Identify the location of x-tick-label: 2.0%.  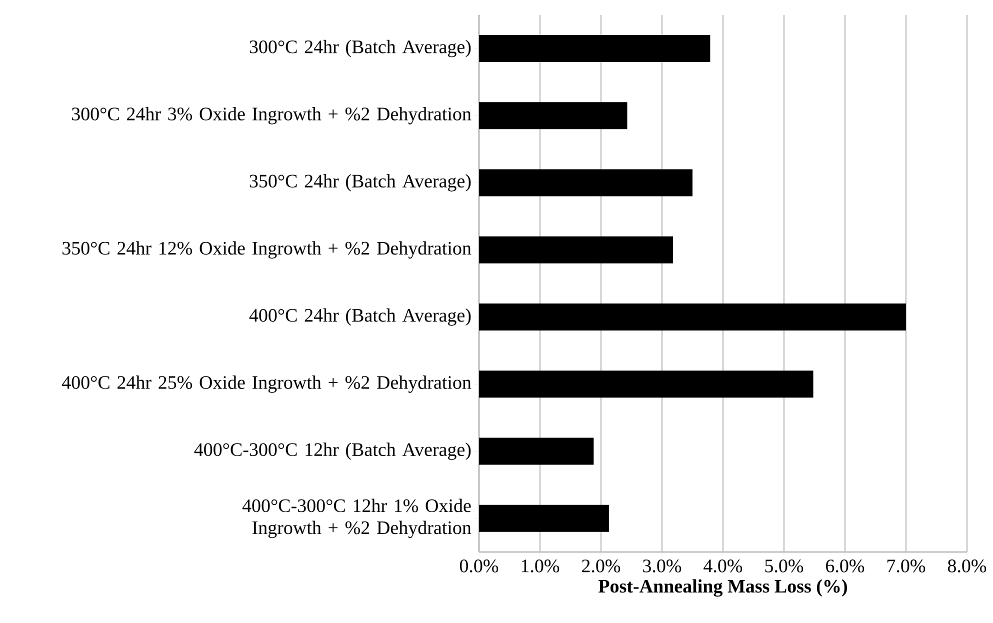
(601, 566).